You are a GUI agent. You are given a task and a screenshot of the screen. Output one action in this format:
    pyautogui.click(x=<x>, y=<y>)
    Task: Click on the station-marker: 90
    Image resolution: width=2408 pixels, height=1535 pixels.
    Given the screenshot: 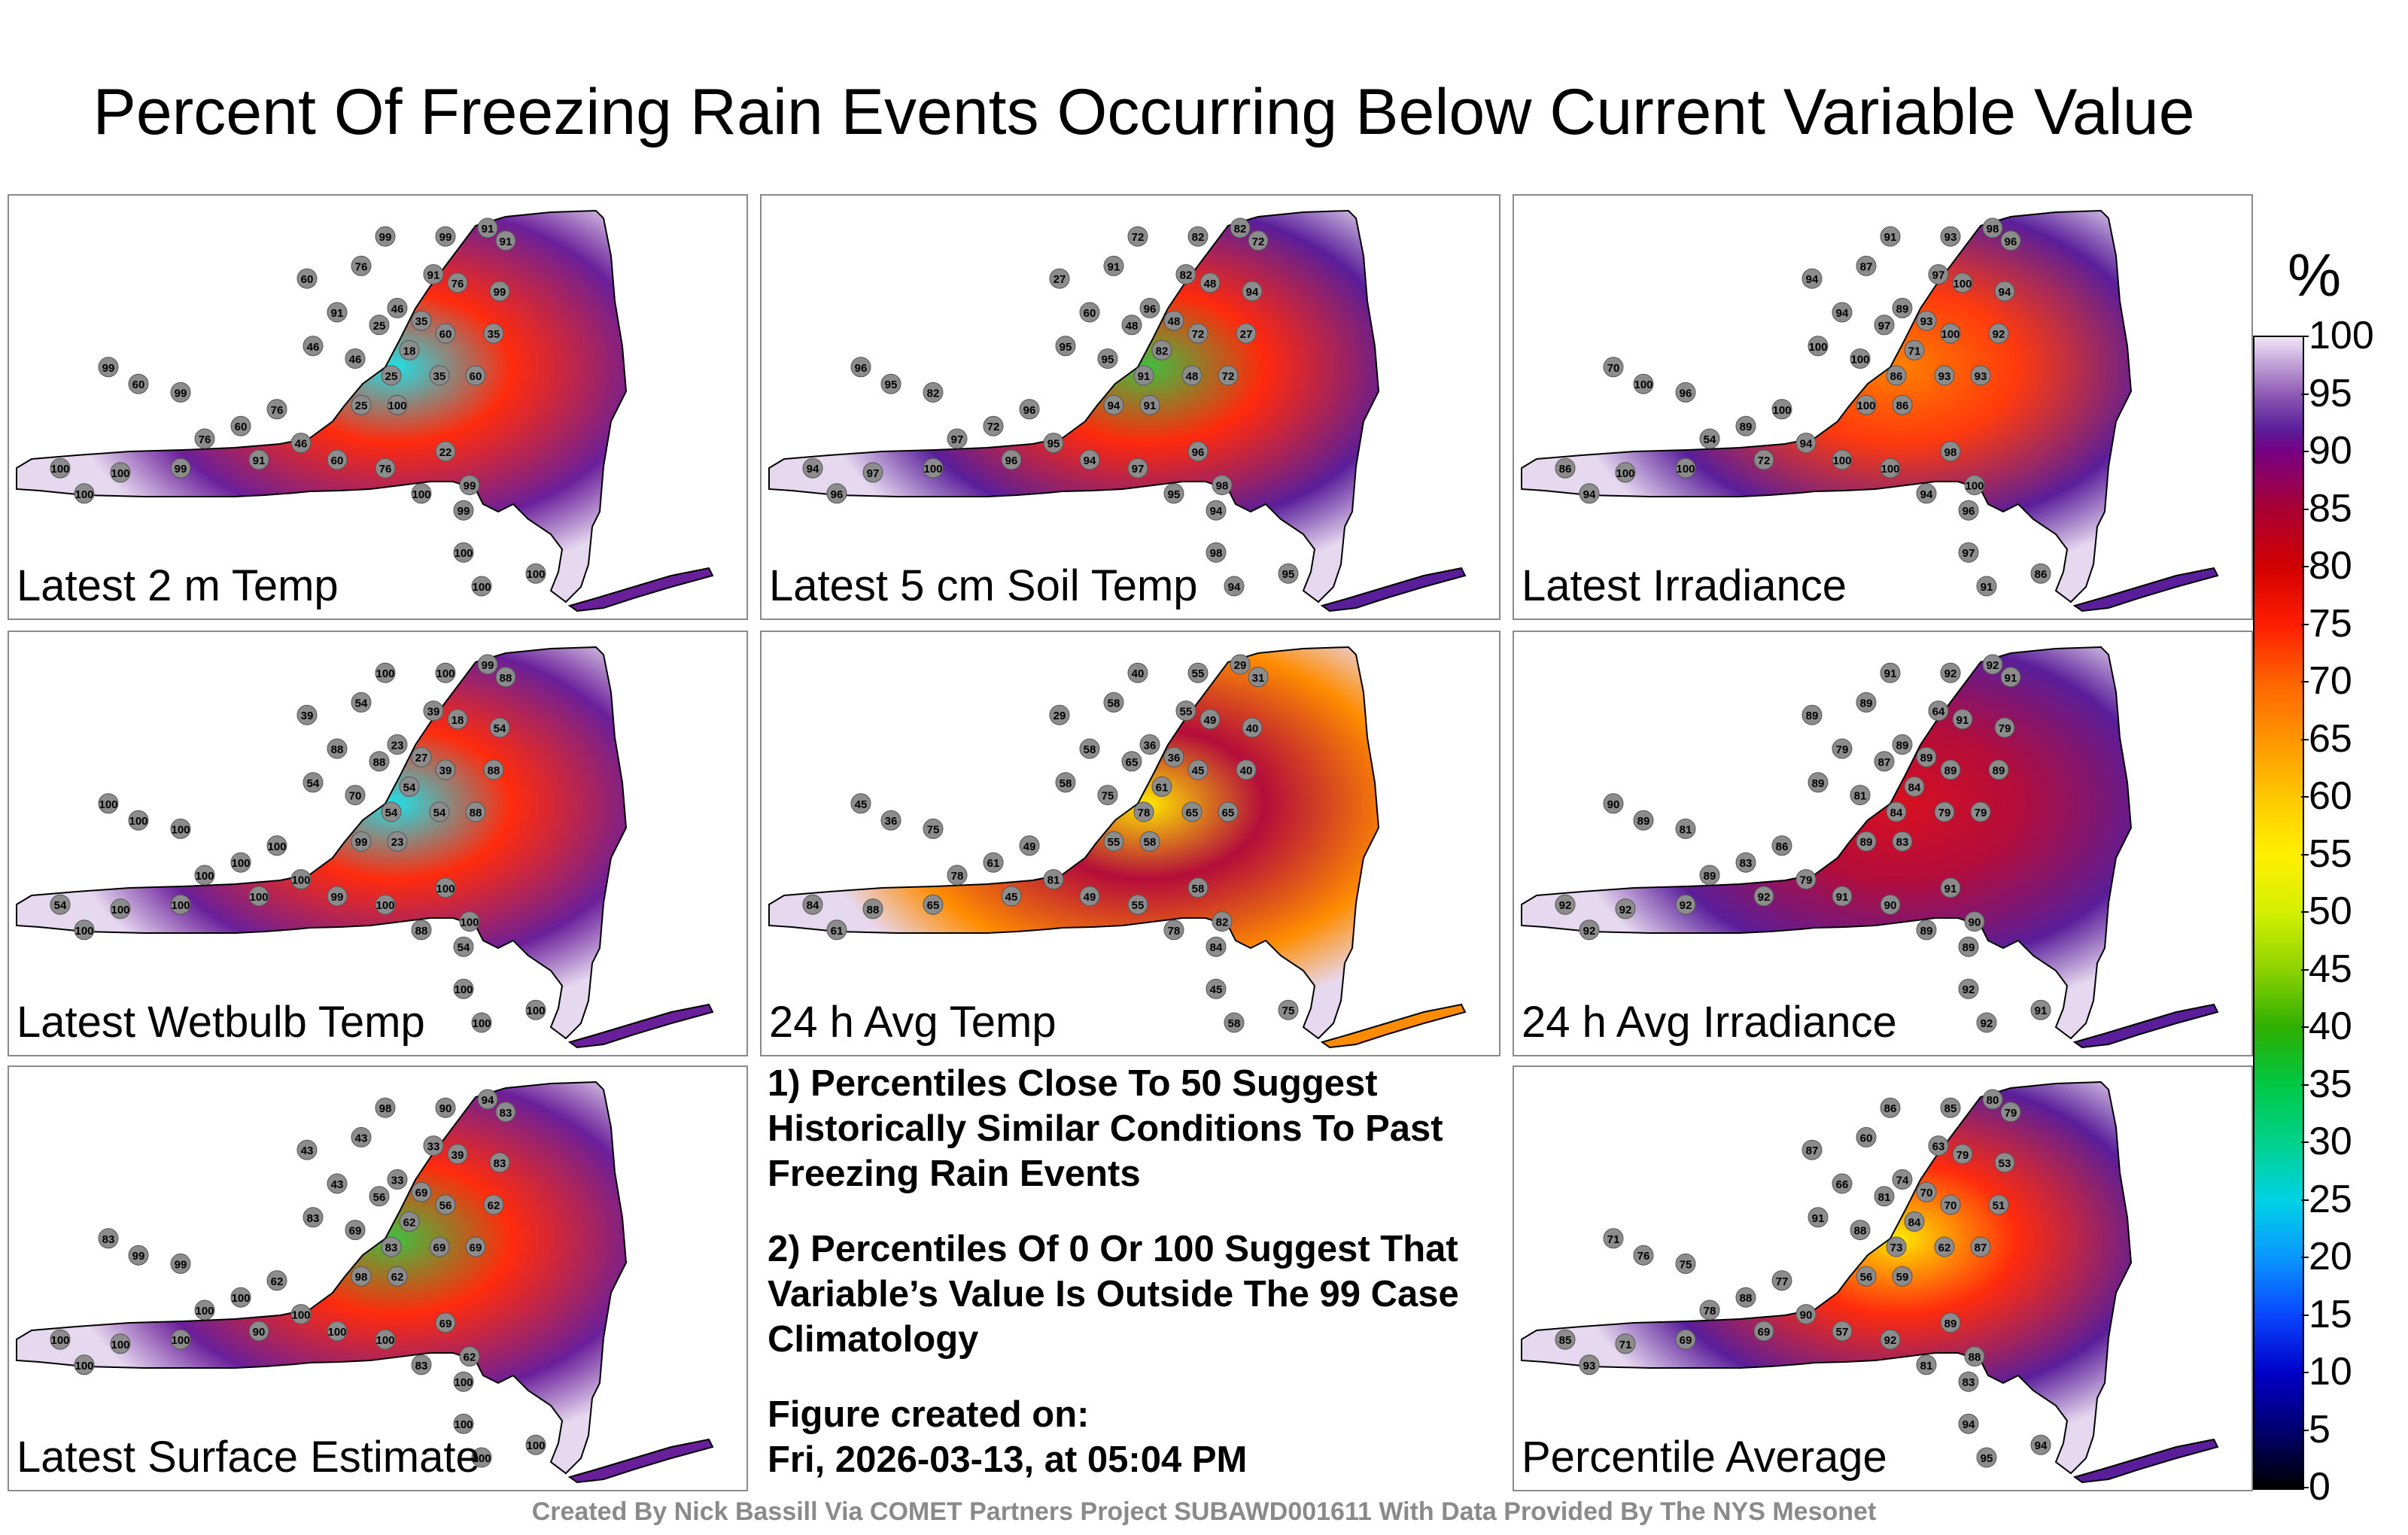 What is the action you would take?
    pyautogui.click(x=1974, y=921)
    